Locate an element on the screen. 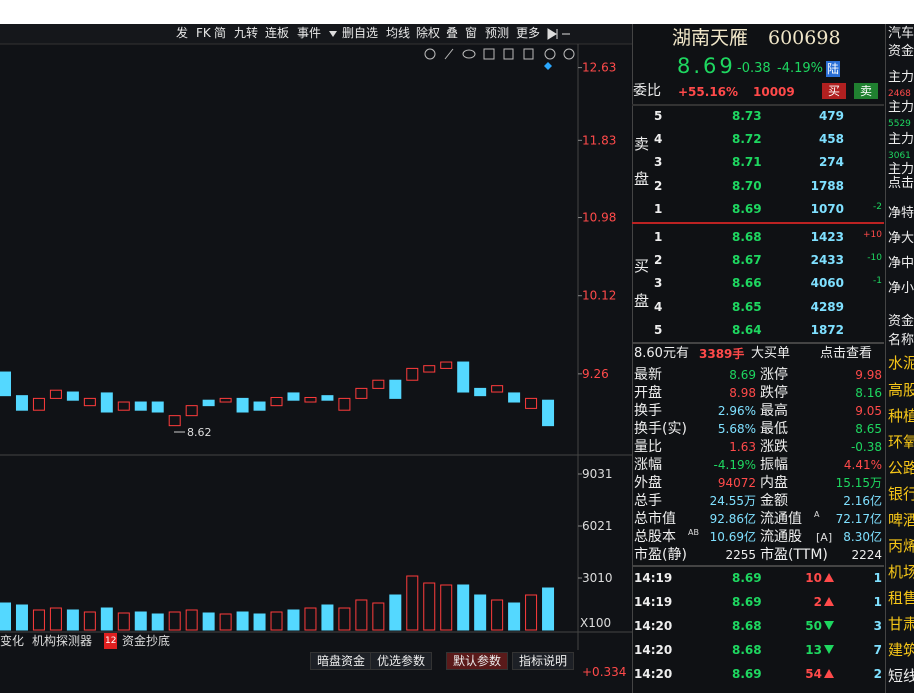 Image resolution: width=914 pixels, height=693 pixels. side-item: 名称 is located at coordinates (901, 340).